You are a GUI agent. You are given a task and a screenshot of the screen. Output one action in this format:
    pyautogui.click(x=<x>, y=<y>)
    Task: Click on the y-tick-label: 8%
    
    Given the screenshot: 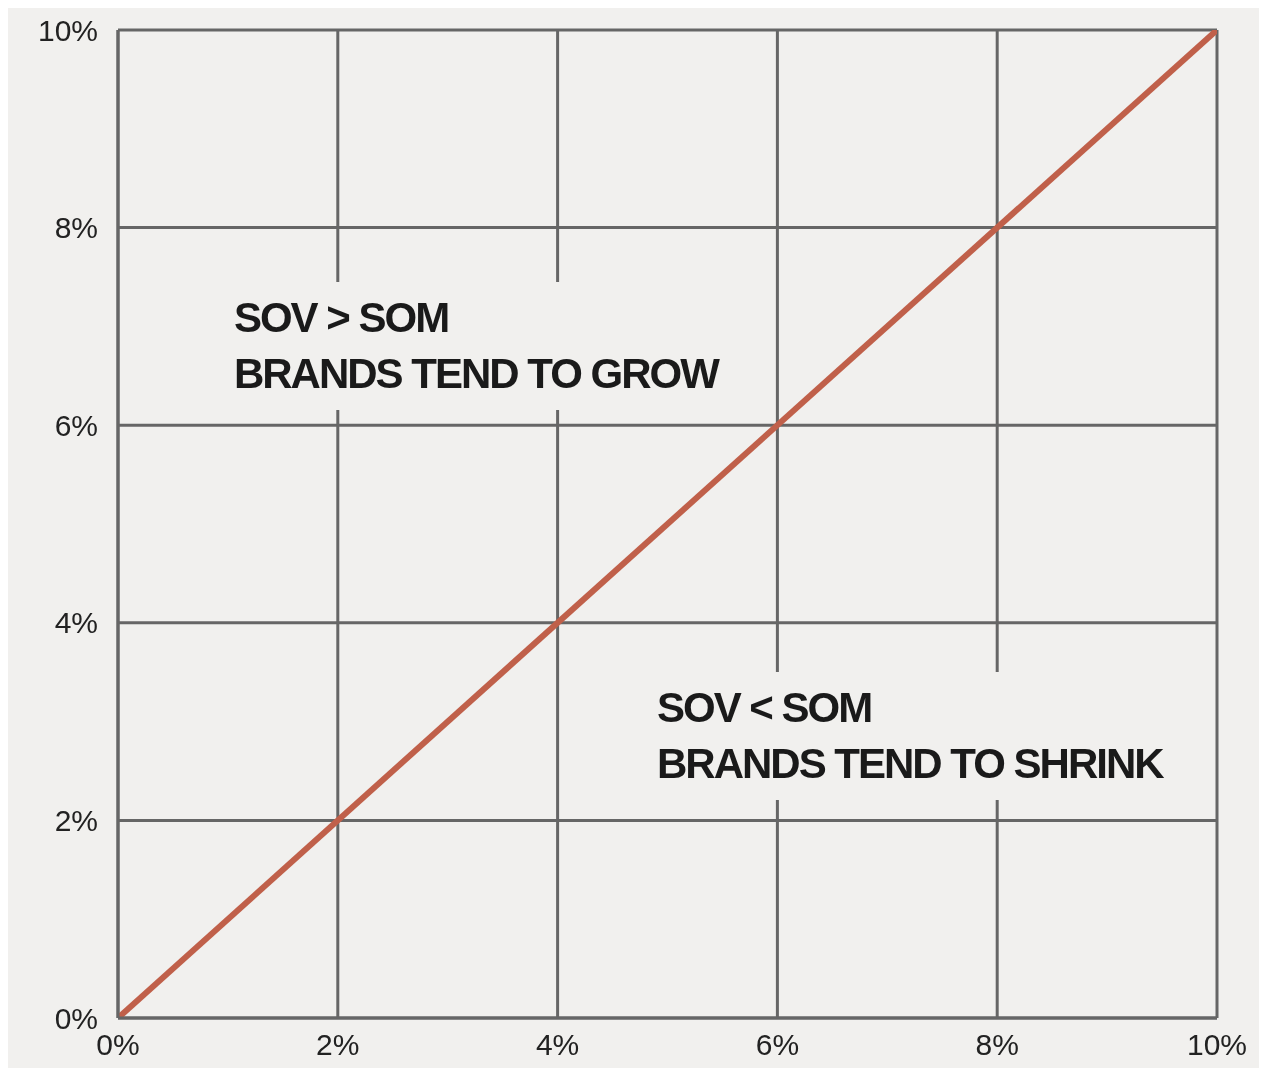 What is the action you would take?
    pyautogui.click(x=76, y=228)
    